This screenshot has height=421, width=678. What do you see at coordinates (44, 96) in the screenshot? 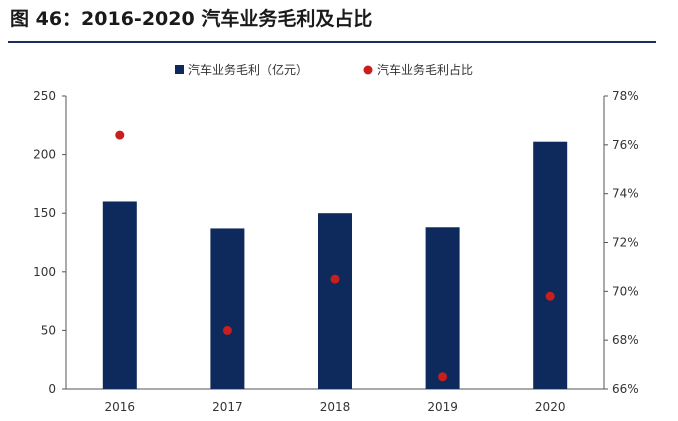
I see `left-tick-label: 250` at bounding box center [44, 96].